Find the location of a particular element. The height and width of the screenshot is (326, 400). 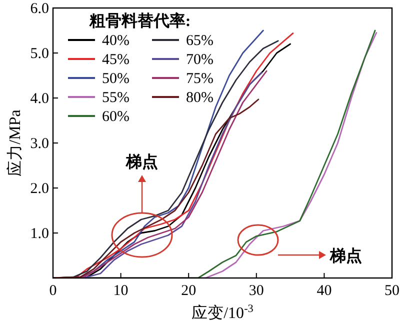

y-tick-label: 5.0 is located at coordinates (39, 54).